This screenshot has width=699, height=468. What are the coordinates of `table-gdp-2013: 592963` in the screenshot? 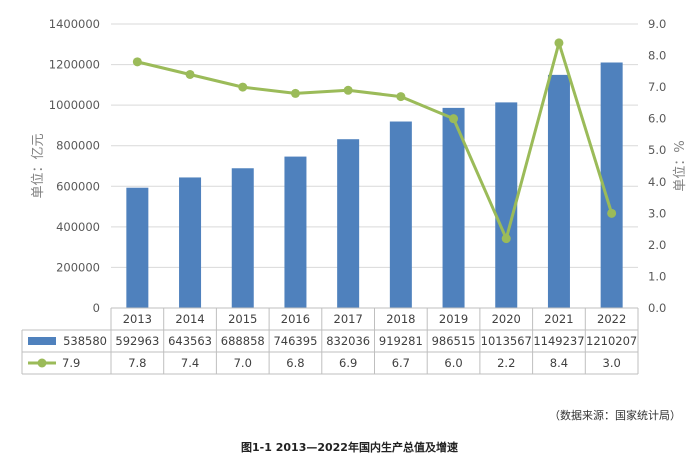 It's located at (137, 341).